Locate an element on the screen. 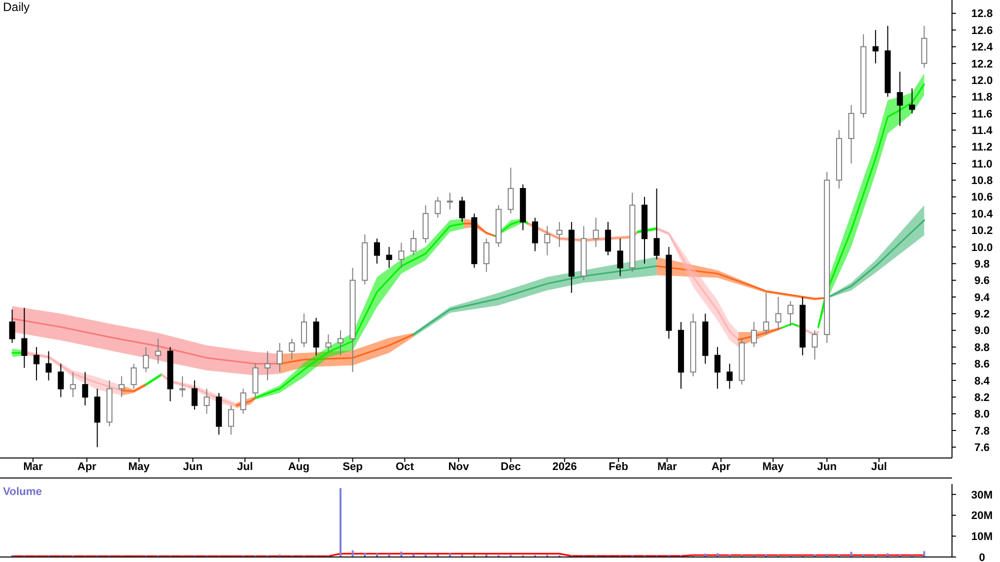 Image resolution: width=1000 pixels, height=562 pixels. y-tick-label: 8.6 is located at coordinates (982, 364).